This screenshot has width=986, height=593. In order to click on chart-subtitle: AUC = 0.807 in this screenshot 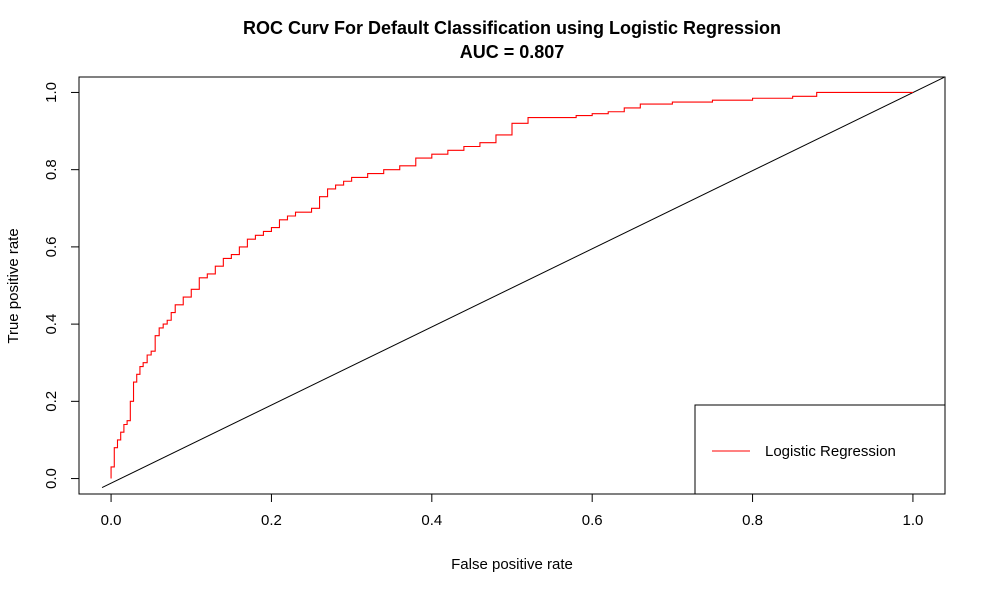, I will do `click(512, 52)`.